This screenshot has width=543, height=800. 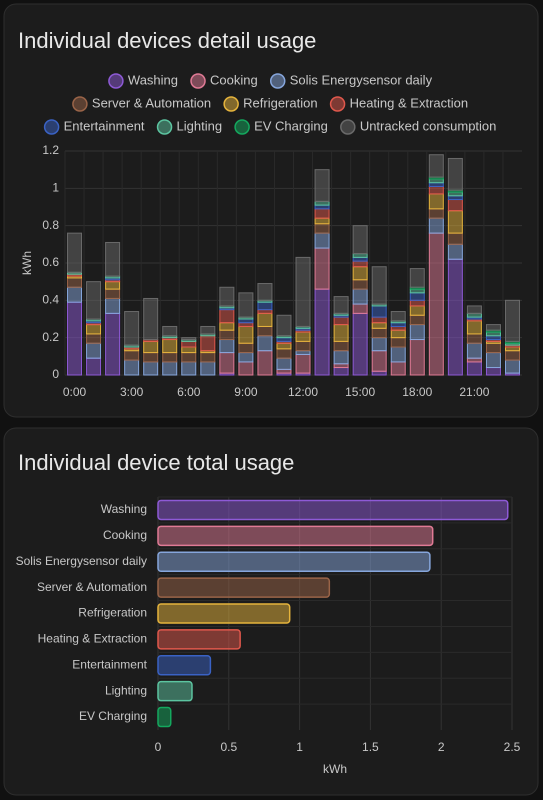 What do you see at coordinates (428, 125) in the screenshot?
I see `legend-label: Untracked consumption` at bounding box center [428, 125].